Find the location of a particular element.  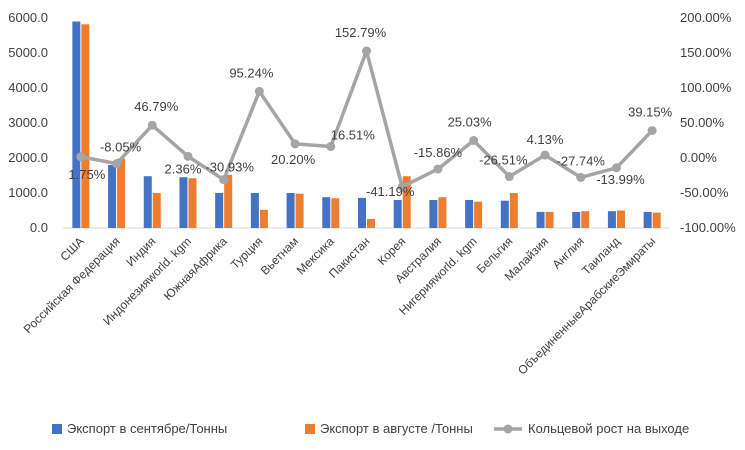

primary-y-tick-label: 1000.0 is located at coordinates (28, 192).